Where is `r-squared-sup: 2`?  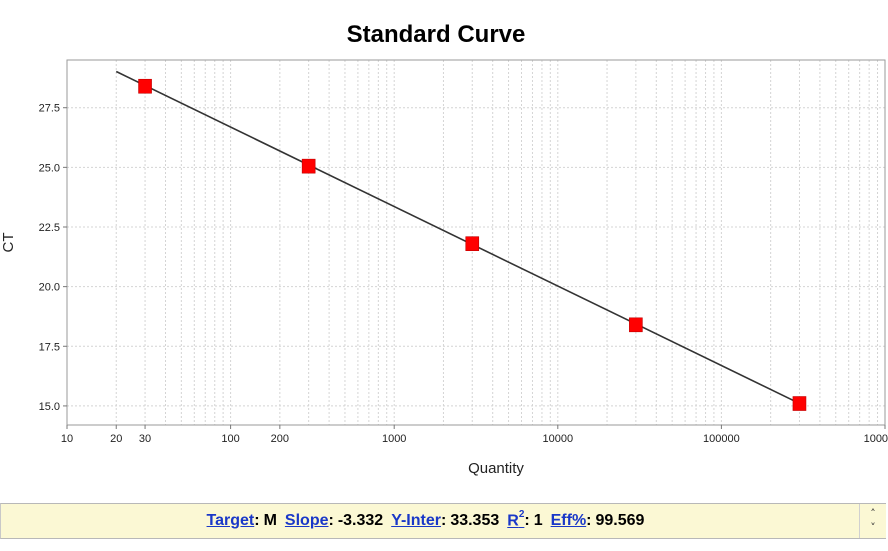 r-squared-sup: 2 is located at coordinates (521, 515).